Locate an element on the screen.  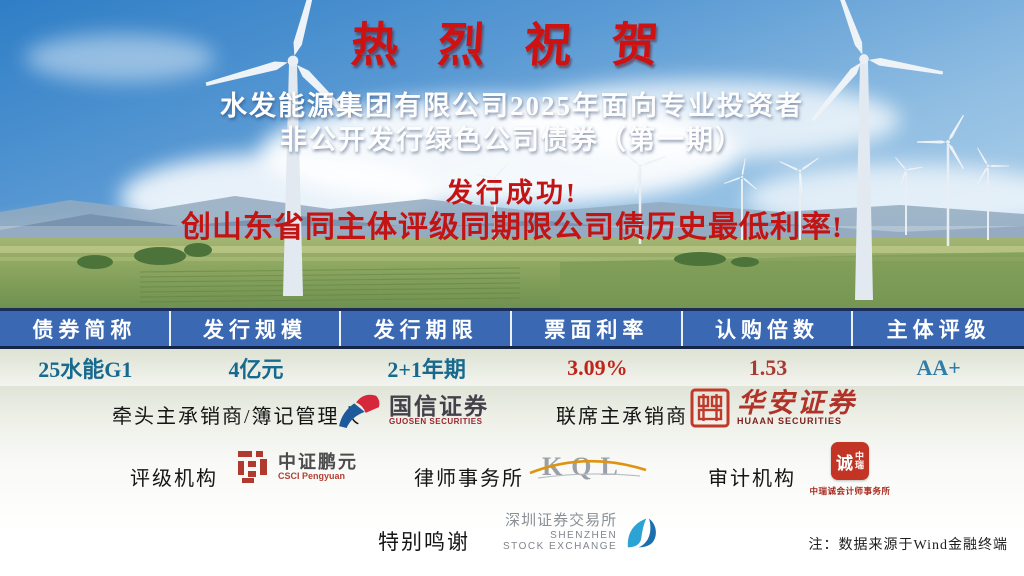
col-header-bond-name: 债券简称 is located at coordinates (85, 328).